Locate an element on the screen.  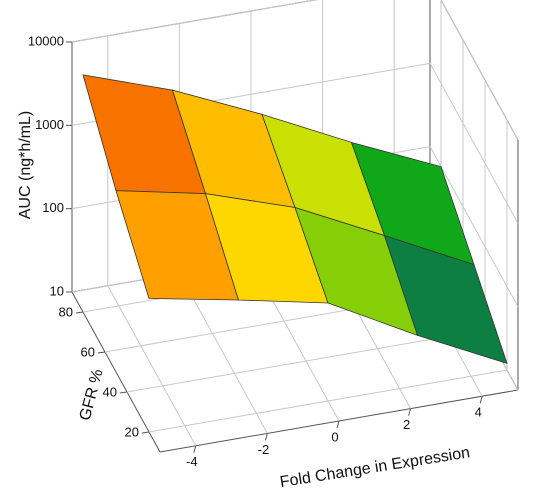
x-tick-label: -2 is located at coordinates (264, 449).